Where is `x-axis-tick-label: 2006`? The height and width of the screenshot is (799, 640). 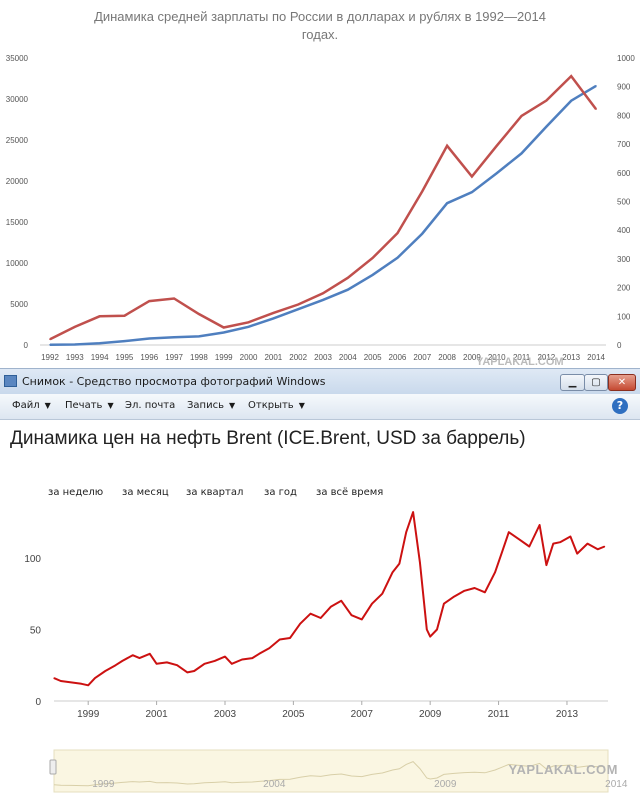
x-axis-tick-label: 2006 is located at coordinates (398, 357).